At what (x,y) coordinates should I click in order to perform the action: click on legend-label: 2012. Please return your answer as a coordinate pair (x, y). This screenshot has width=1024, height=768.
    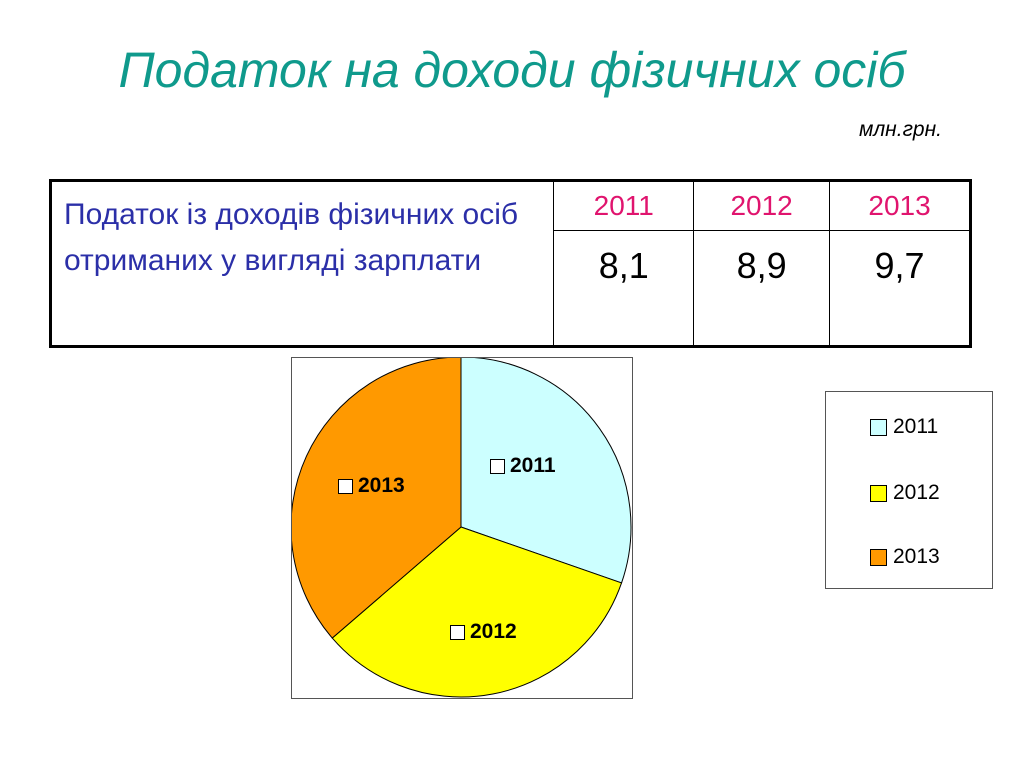
    Looking at the image, I should click on (916, 492).